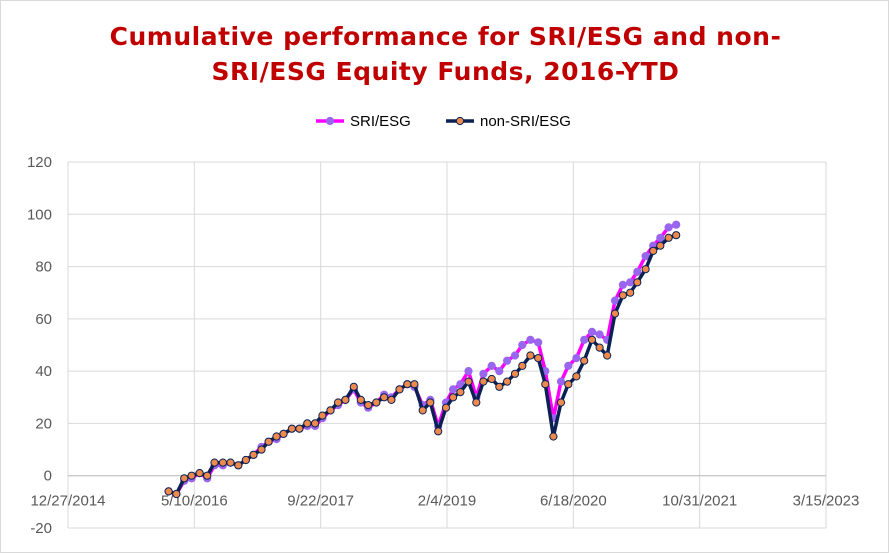 Image resolution: width=889 pixels, height=553 pixels. I want to click on x-tick-label: 2/4/2019, so click(447, 501).